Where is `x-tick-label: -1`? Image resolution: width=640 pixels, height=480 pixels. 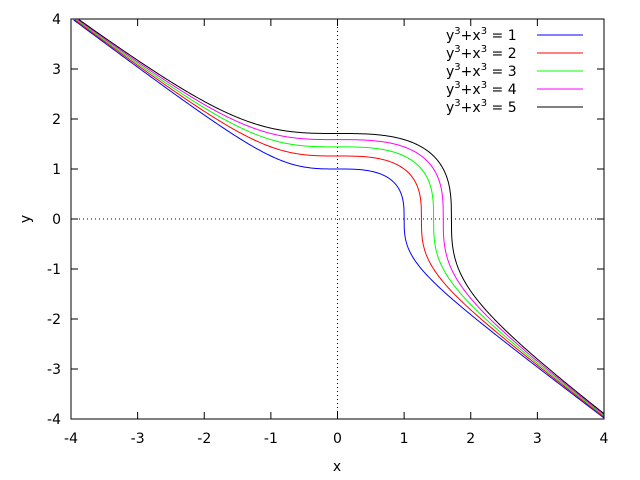
x-tick-label: -1 is located at coordinates (271, 439).